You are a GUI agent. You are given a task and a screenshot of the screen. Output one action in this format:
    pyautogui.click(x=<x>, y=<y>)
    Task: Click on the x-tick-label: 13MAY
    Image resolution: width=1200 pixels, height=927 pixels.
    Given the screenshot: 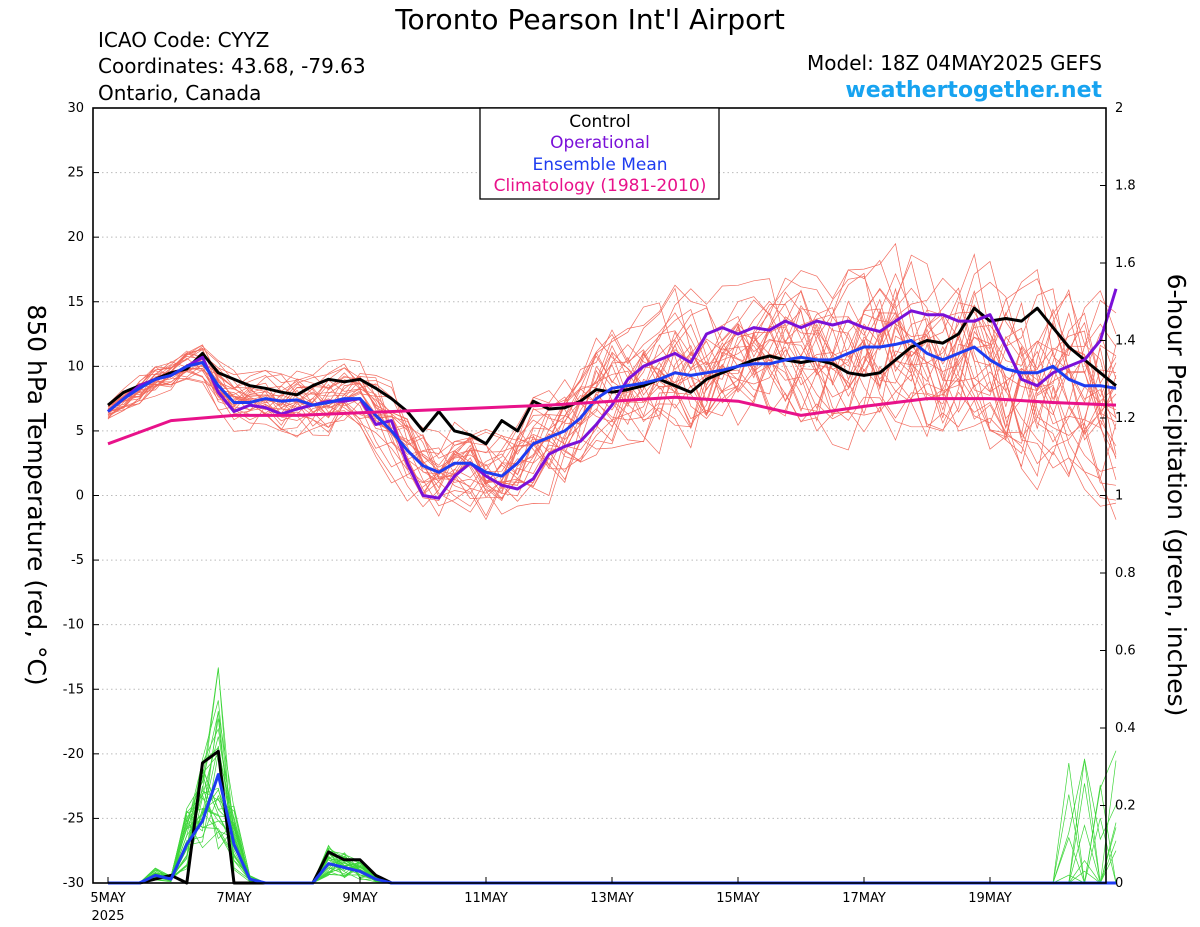 What is the action you would take?
    pyautogui.click(x=612, y=898)
    